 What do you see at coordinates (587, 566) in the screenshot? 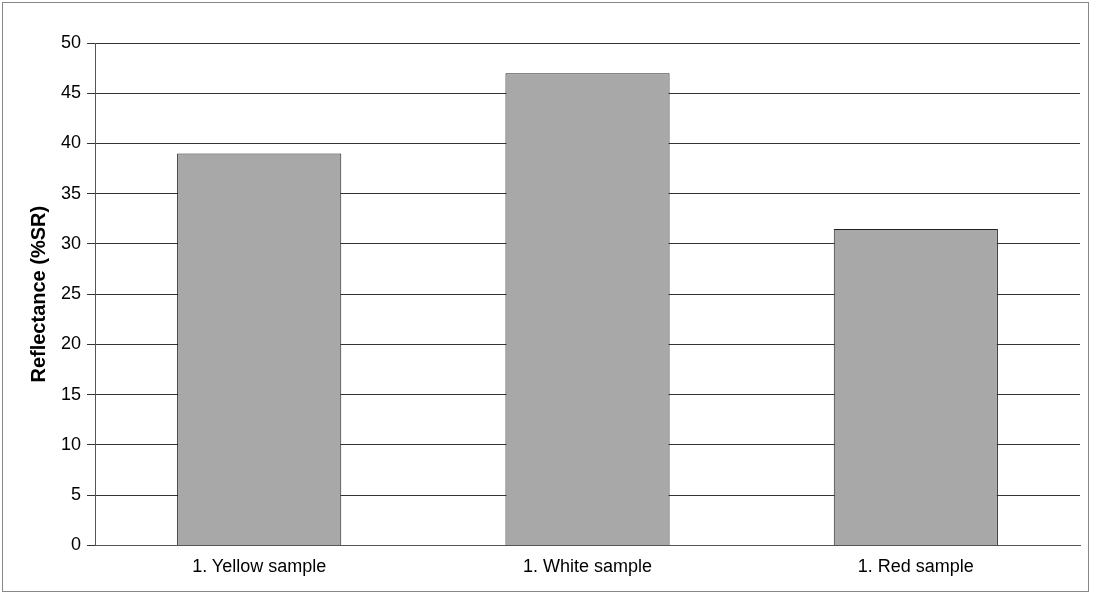
I see `x-tick-label: 1. White sample` at bounding box center [587, 566].